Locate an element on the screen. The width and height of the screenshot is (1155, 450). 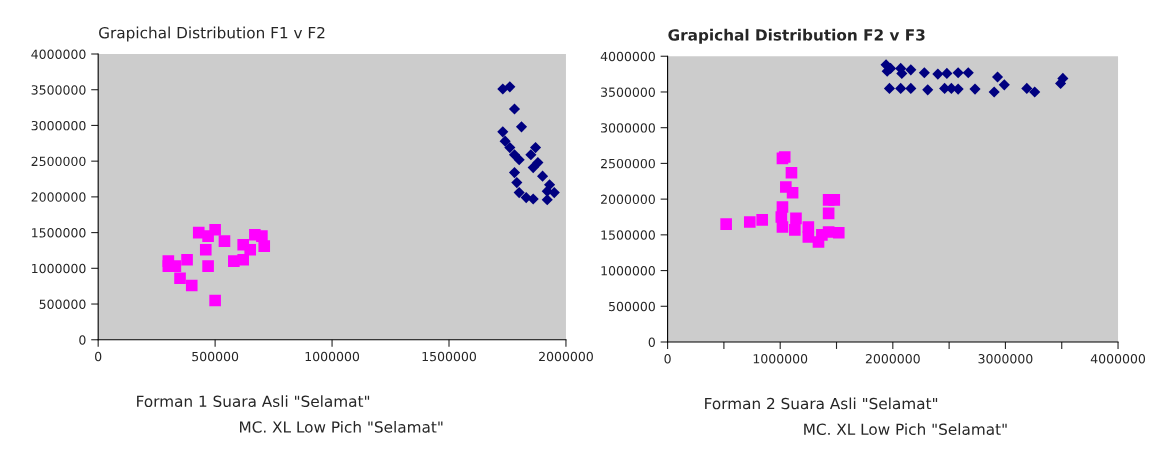
x-tick-label: 1500000 is located at coordinates (449, 356).